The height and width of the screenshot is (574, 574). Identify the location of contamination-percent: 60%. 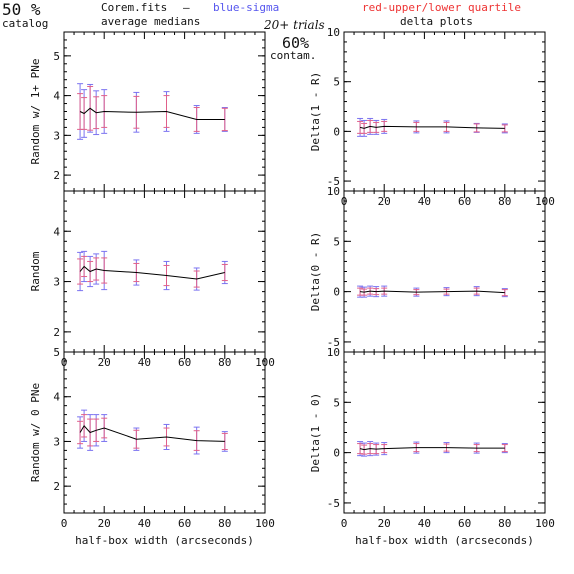
(295, 43).